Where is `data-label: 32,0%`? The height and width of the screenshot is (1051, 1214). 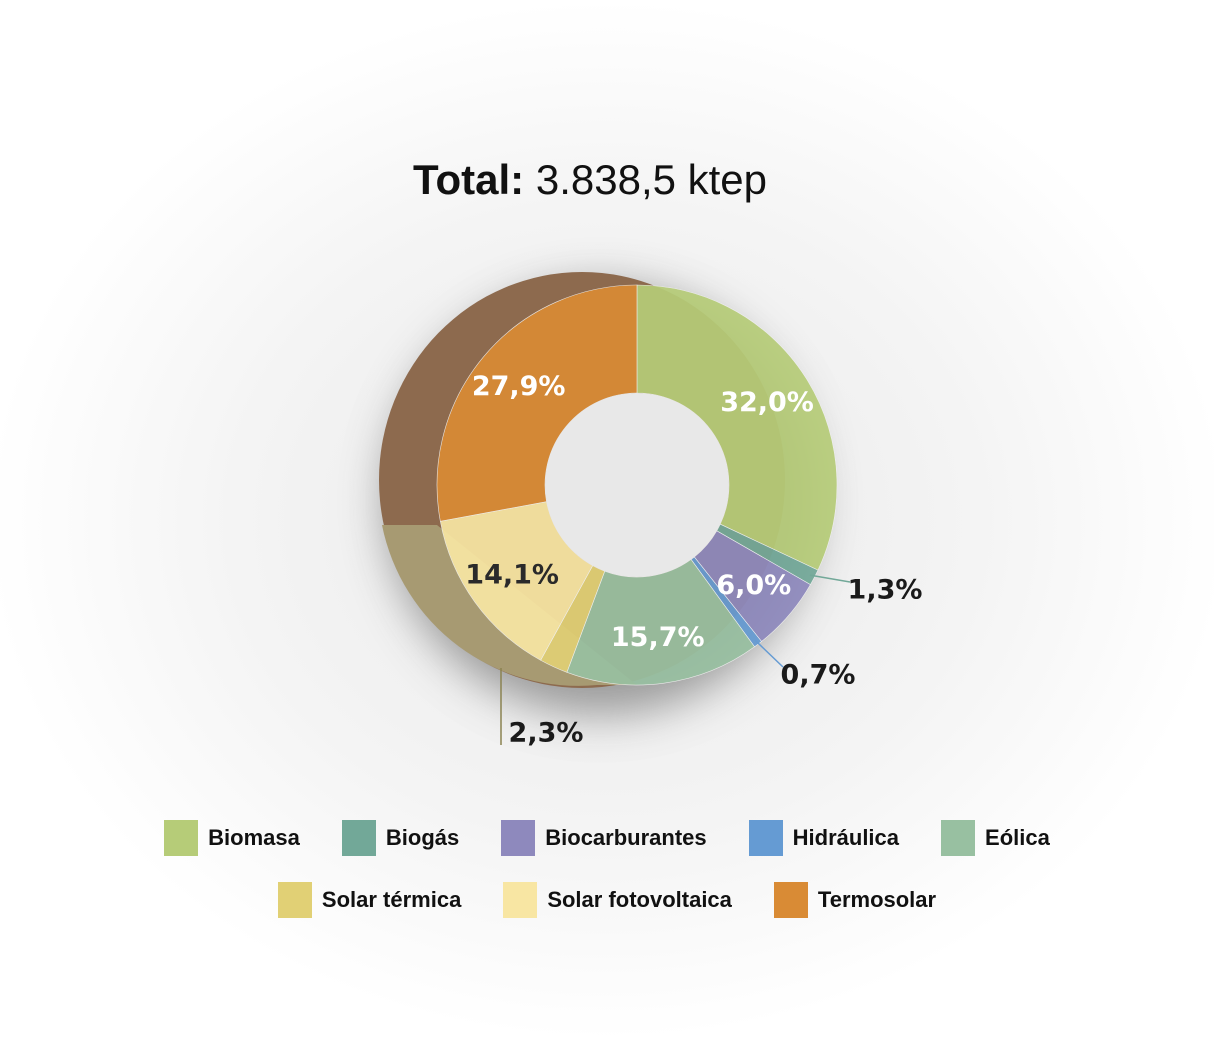
data-label: 32,0% is located at coordinates (767, 402).